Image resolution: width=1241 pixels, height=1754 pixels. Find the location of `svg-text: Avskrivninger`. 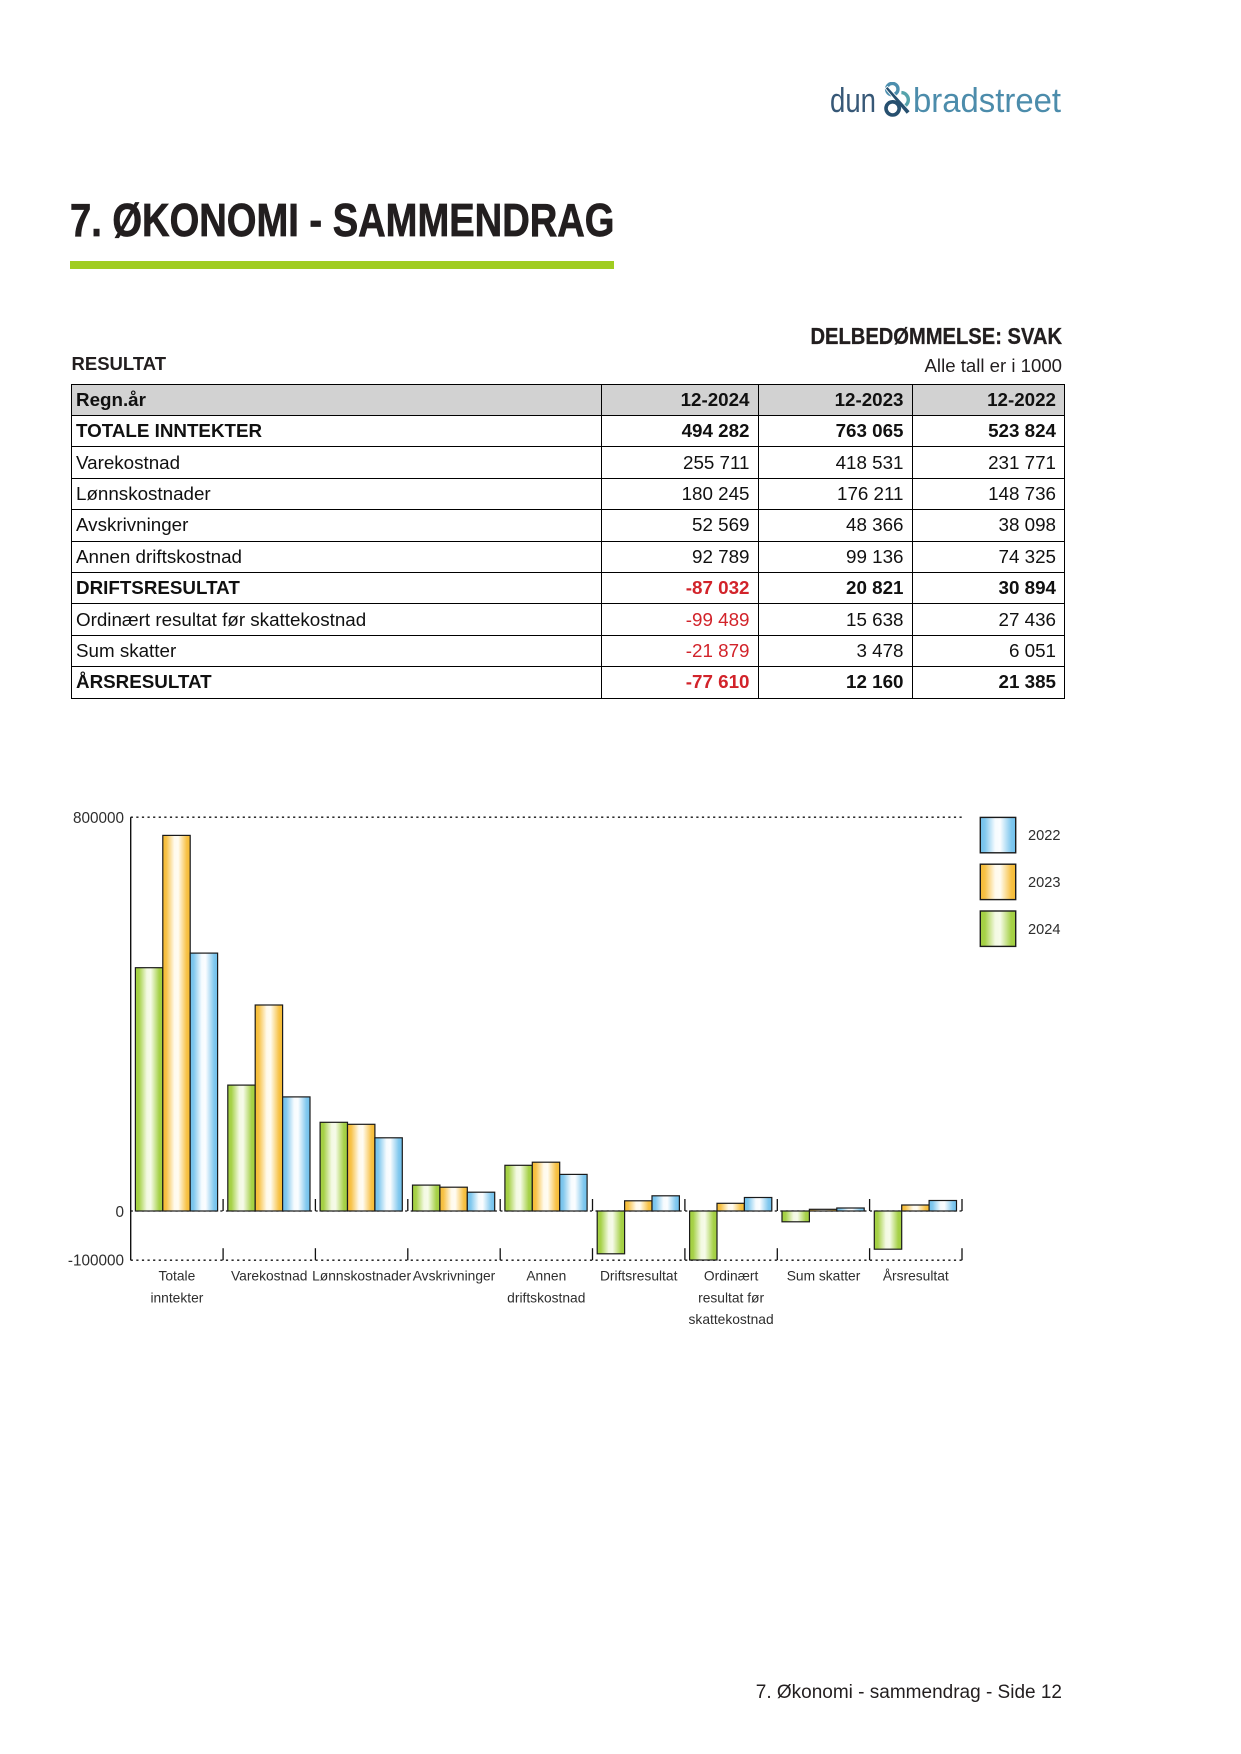

svg-text: Avskrivninger is located at coordinates (454, 1276).